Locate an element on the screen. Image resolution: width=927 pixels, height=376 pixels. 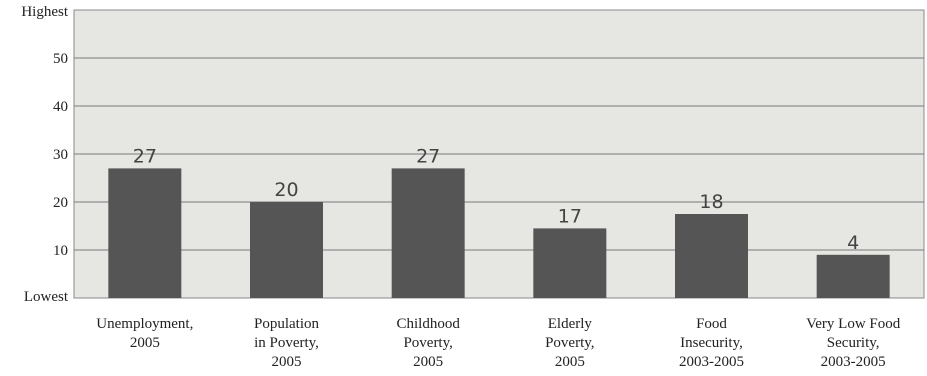
x-category-label: Elderly Poverty, 2005 is located at coordinates (569, 343).